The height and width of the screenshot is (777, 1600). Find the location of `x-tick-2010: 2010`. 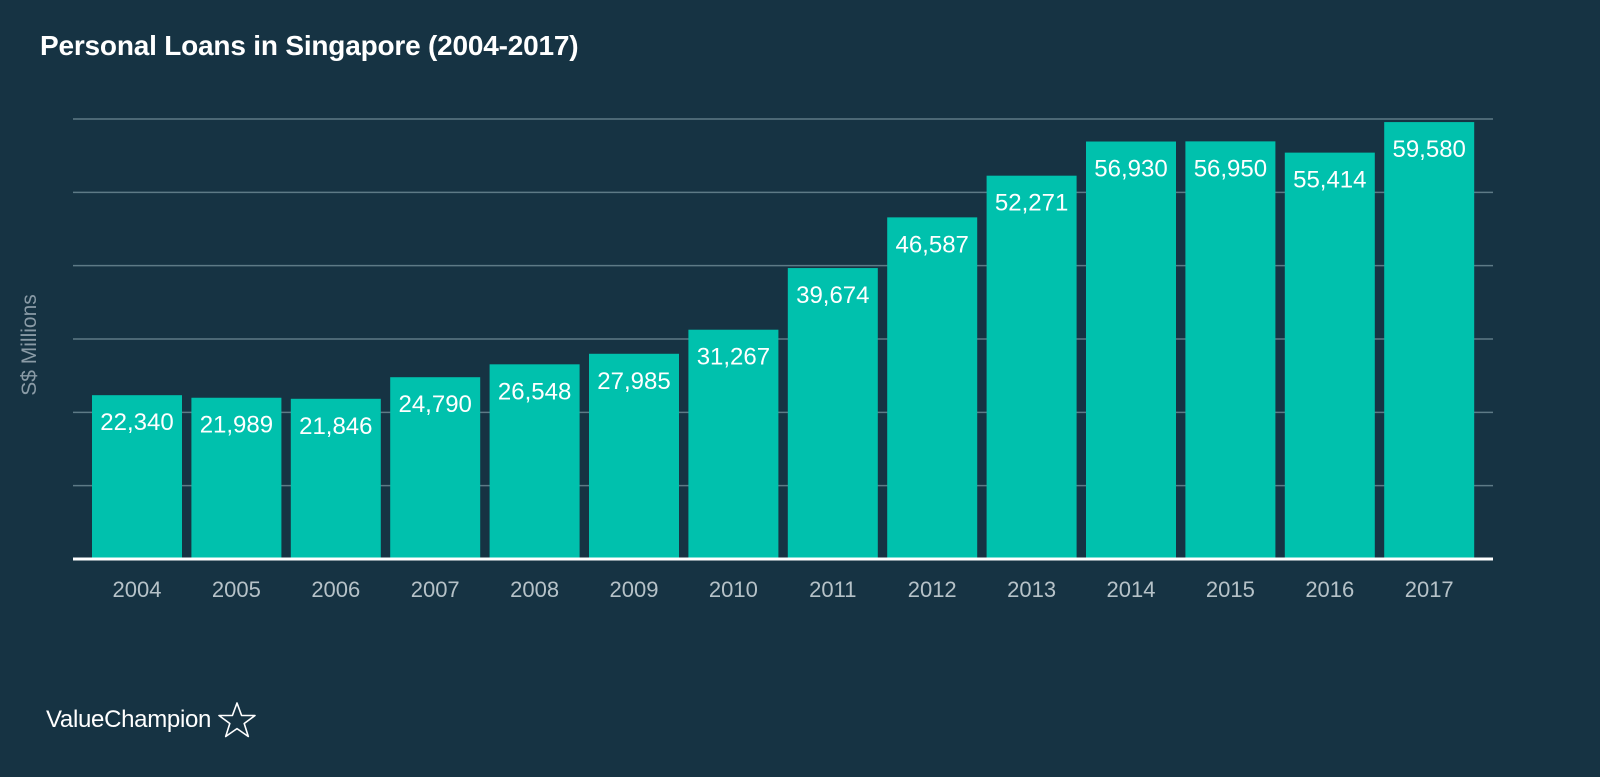

x-tick-2010: 2010 is located at coordinates (733, 589).